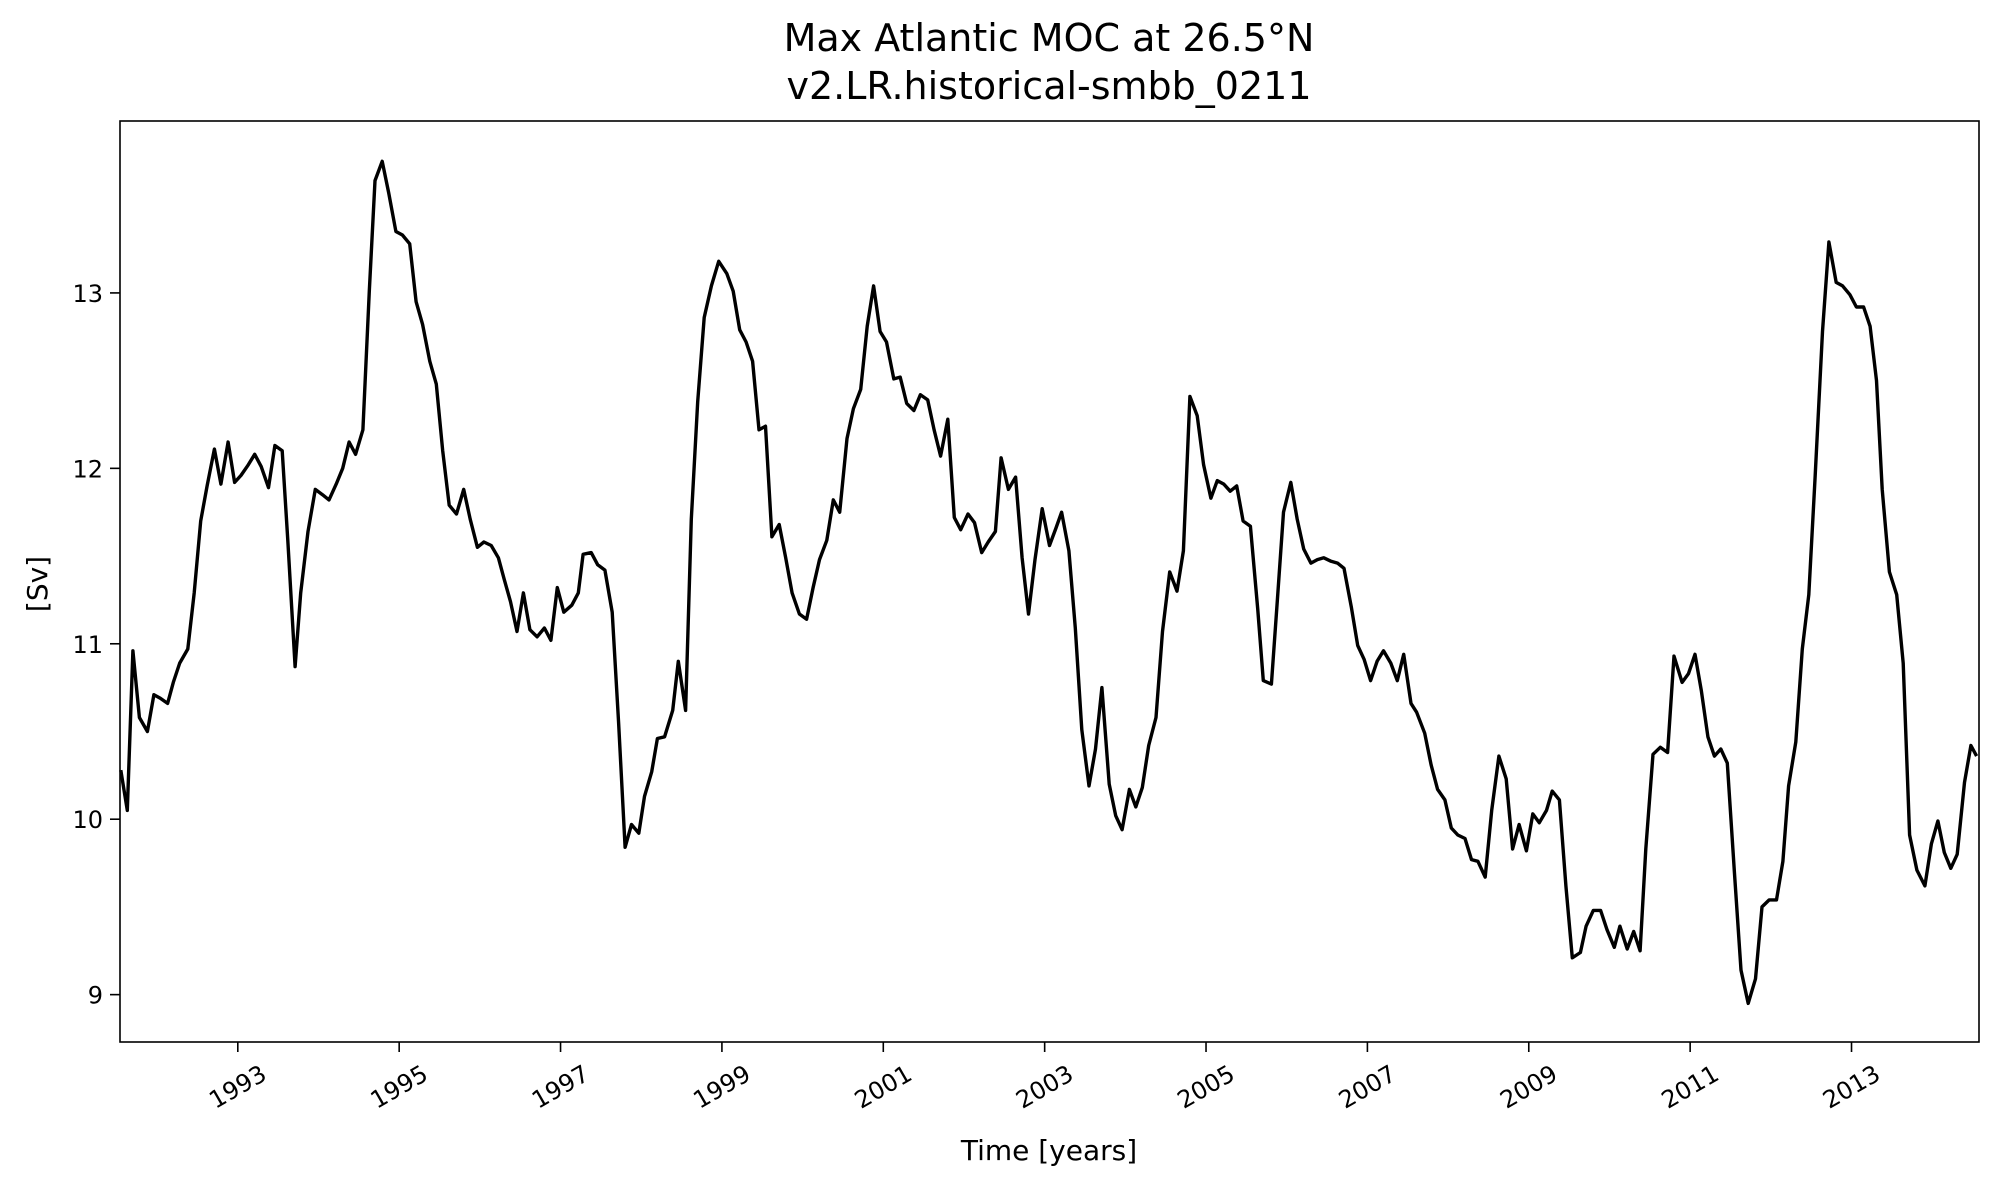  What do you see at coordinates (87, 294) in the screenshot?
I see `y-tick-label: 13` at bounding box center [87, 294].